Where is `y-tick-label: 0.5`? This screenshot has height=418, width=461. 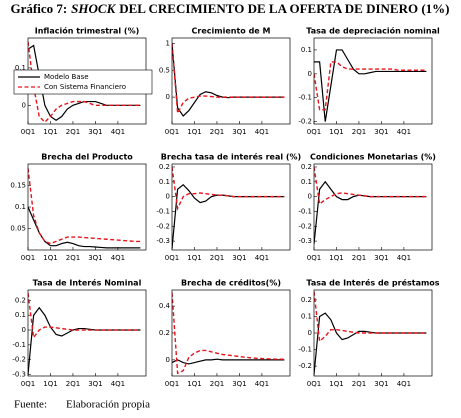
y-tick-label: 0.5 is located at coordinates (164, 70).